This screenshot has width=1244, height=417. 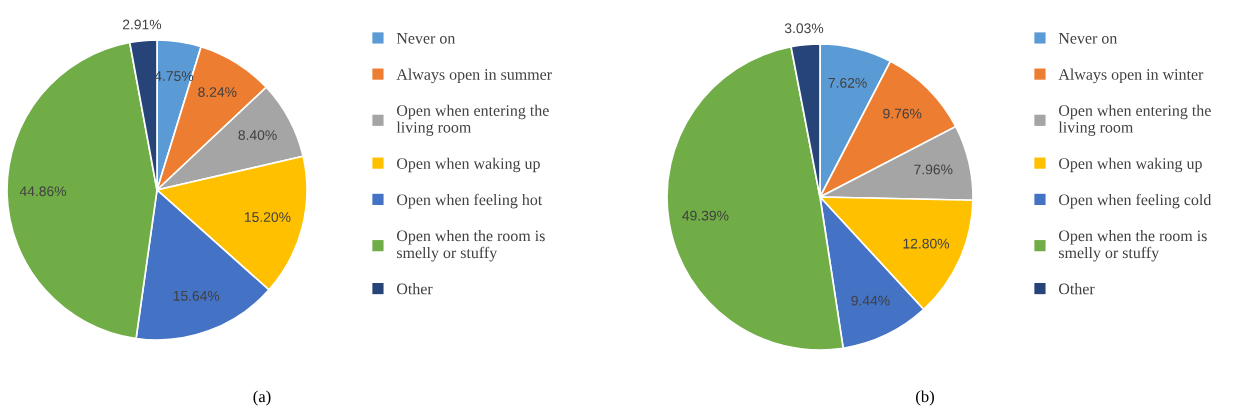 I want to click on data-label: 7.96%, so click(x=933, y=169).